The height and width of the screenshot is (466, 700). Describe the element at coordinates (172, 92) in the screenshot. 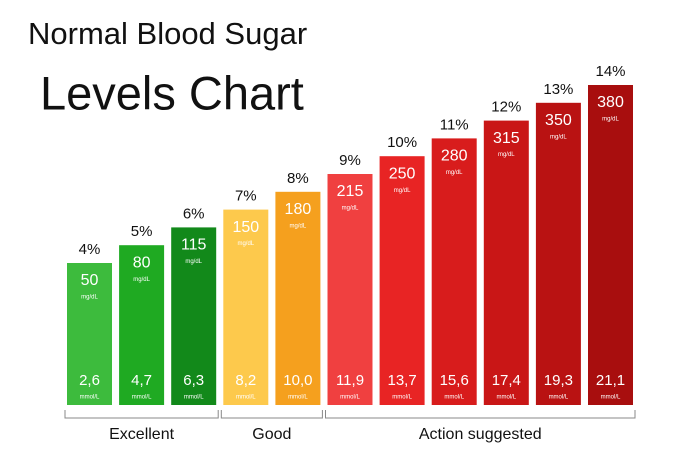

I see `chart-subtitle: Levels Chart` at that location.